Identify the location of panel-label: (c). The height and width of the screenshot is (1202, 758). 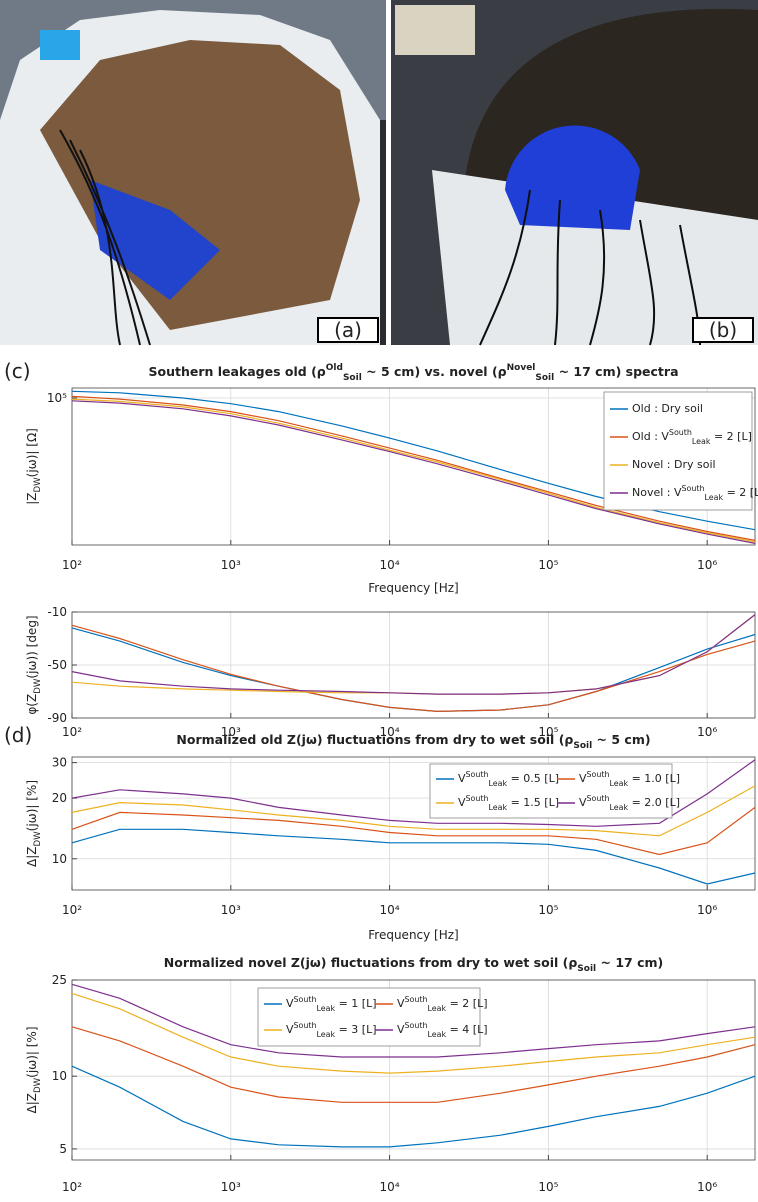
(17, 371).